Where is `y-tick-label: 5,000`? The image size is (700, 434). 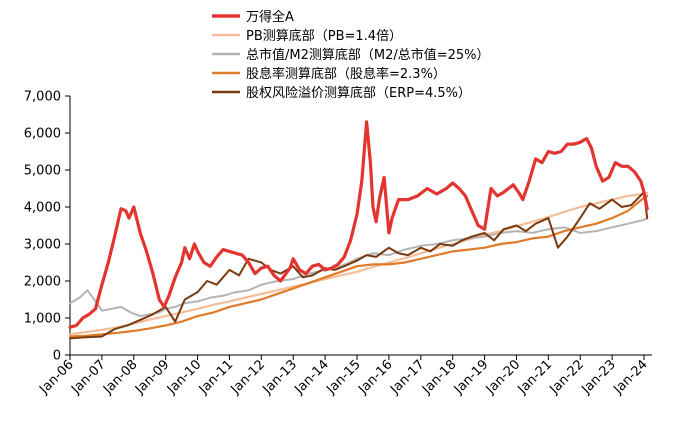 y-tick-label: 5,000 is located at coordinates (42, 171).